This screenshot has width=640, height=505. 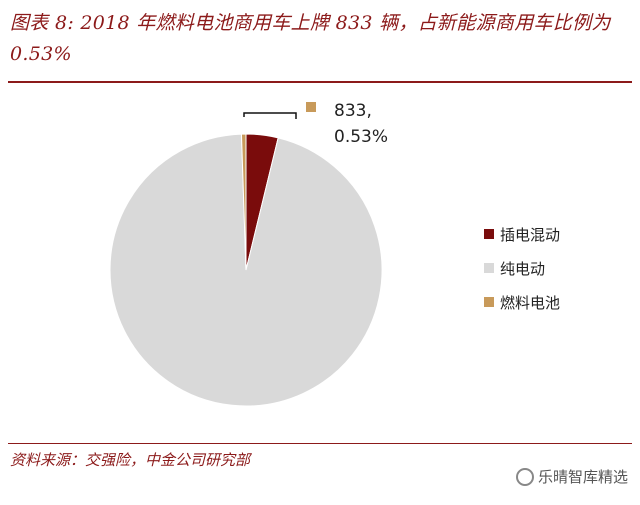 What do you see at coordinates (530, 234) in the screenshot?
I see `legend-label-phev: 插电混动` at bounding box center [530, 234].